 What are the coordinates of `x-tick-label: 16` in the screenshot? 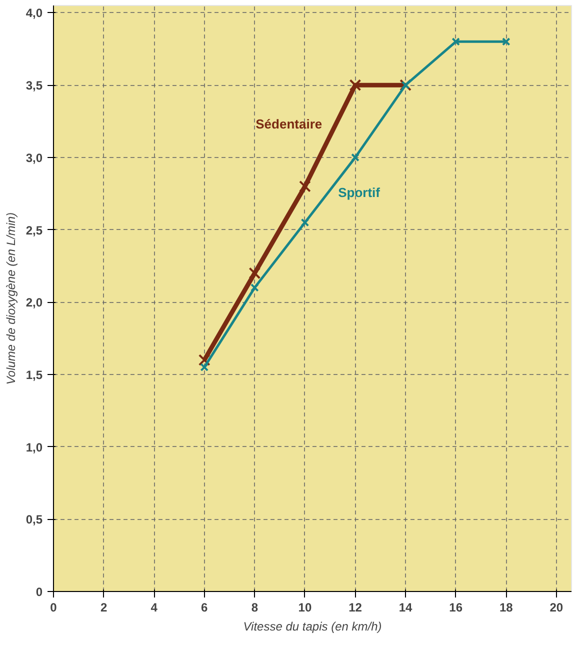 It's located at (456, 607).